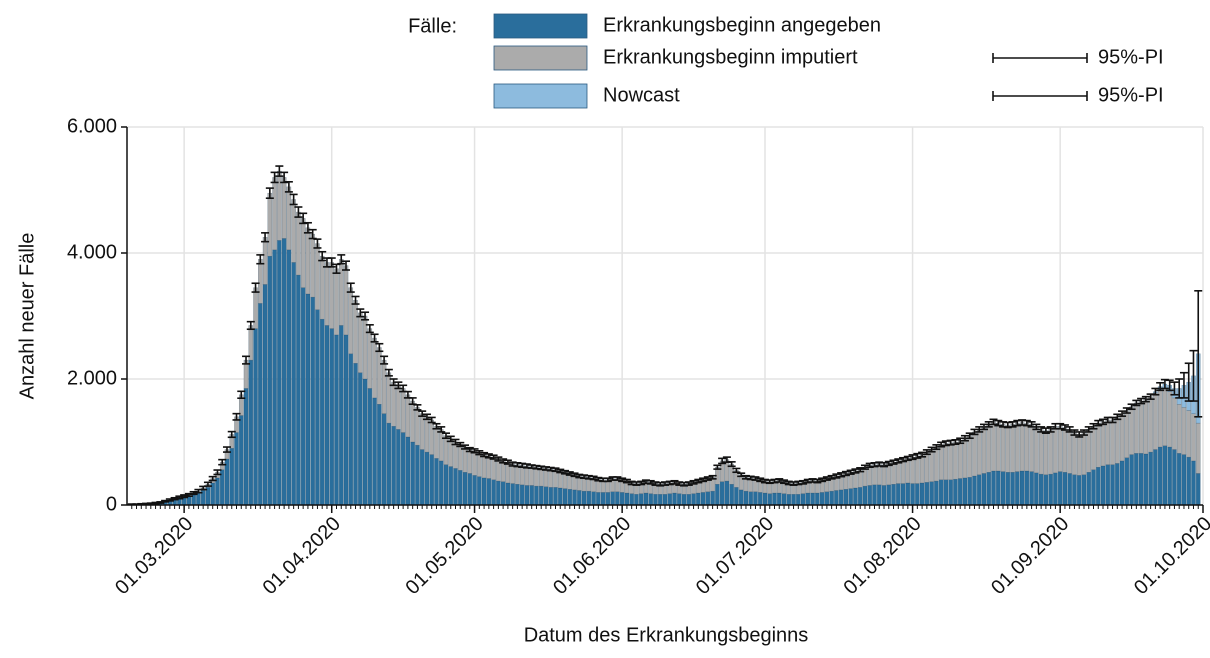 This screenshot has width=1210, height=658. Describe the element at coordinates (341, 259) in the screenshot. I see `error-bar` at that location.